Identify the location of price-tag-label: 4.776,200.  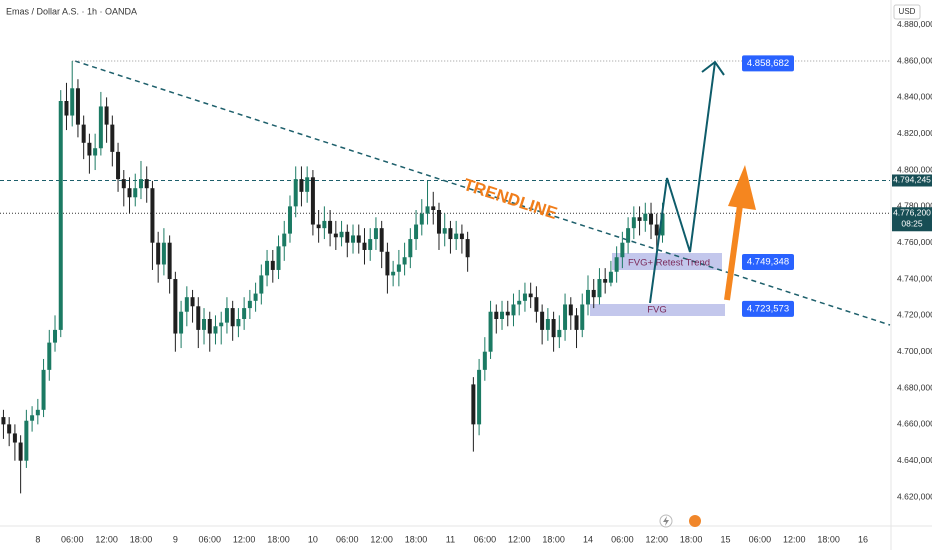
(912, 213).